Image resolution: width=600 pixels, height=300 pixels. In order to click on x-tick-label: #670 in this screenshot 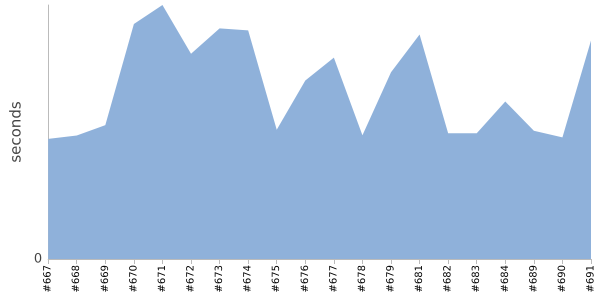, I will do `click(134, 278)`.